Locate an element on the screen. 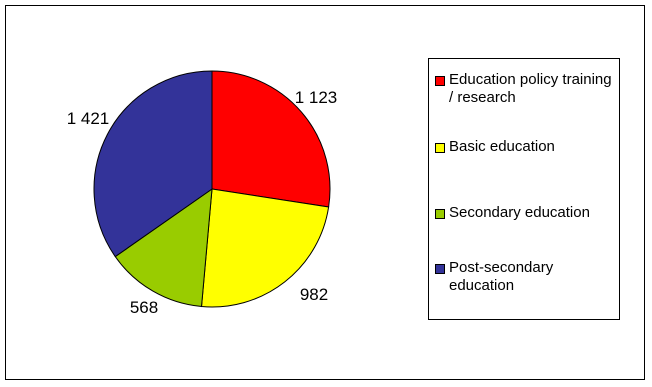 The height and width of the screenshot is (387, 652). legend-label-basic: Basic education is located at coordinates (502, 146).